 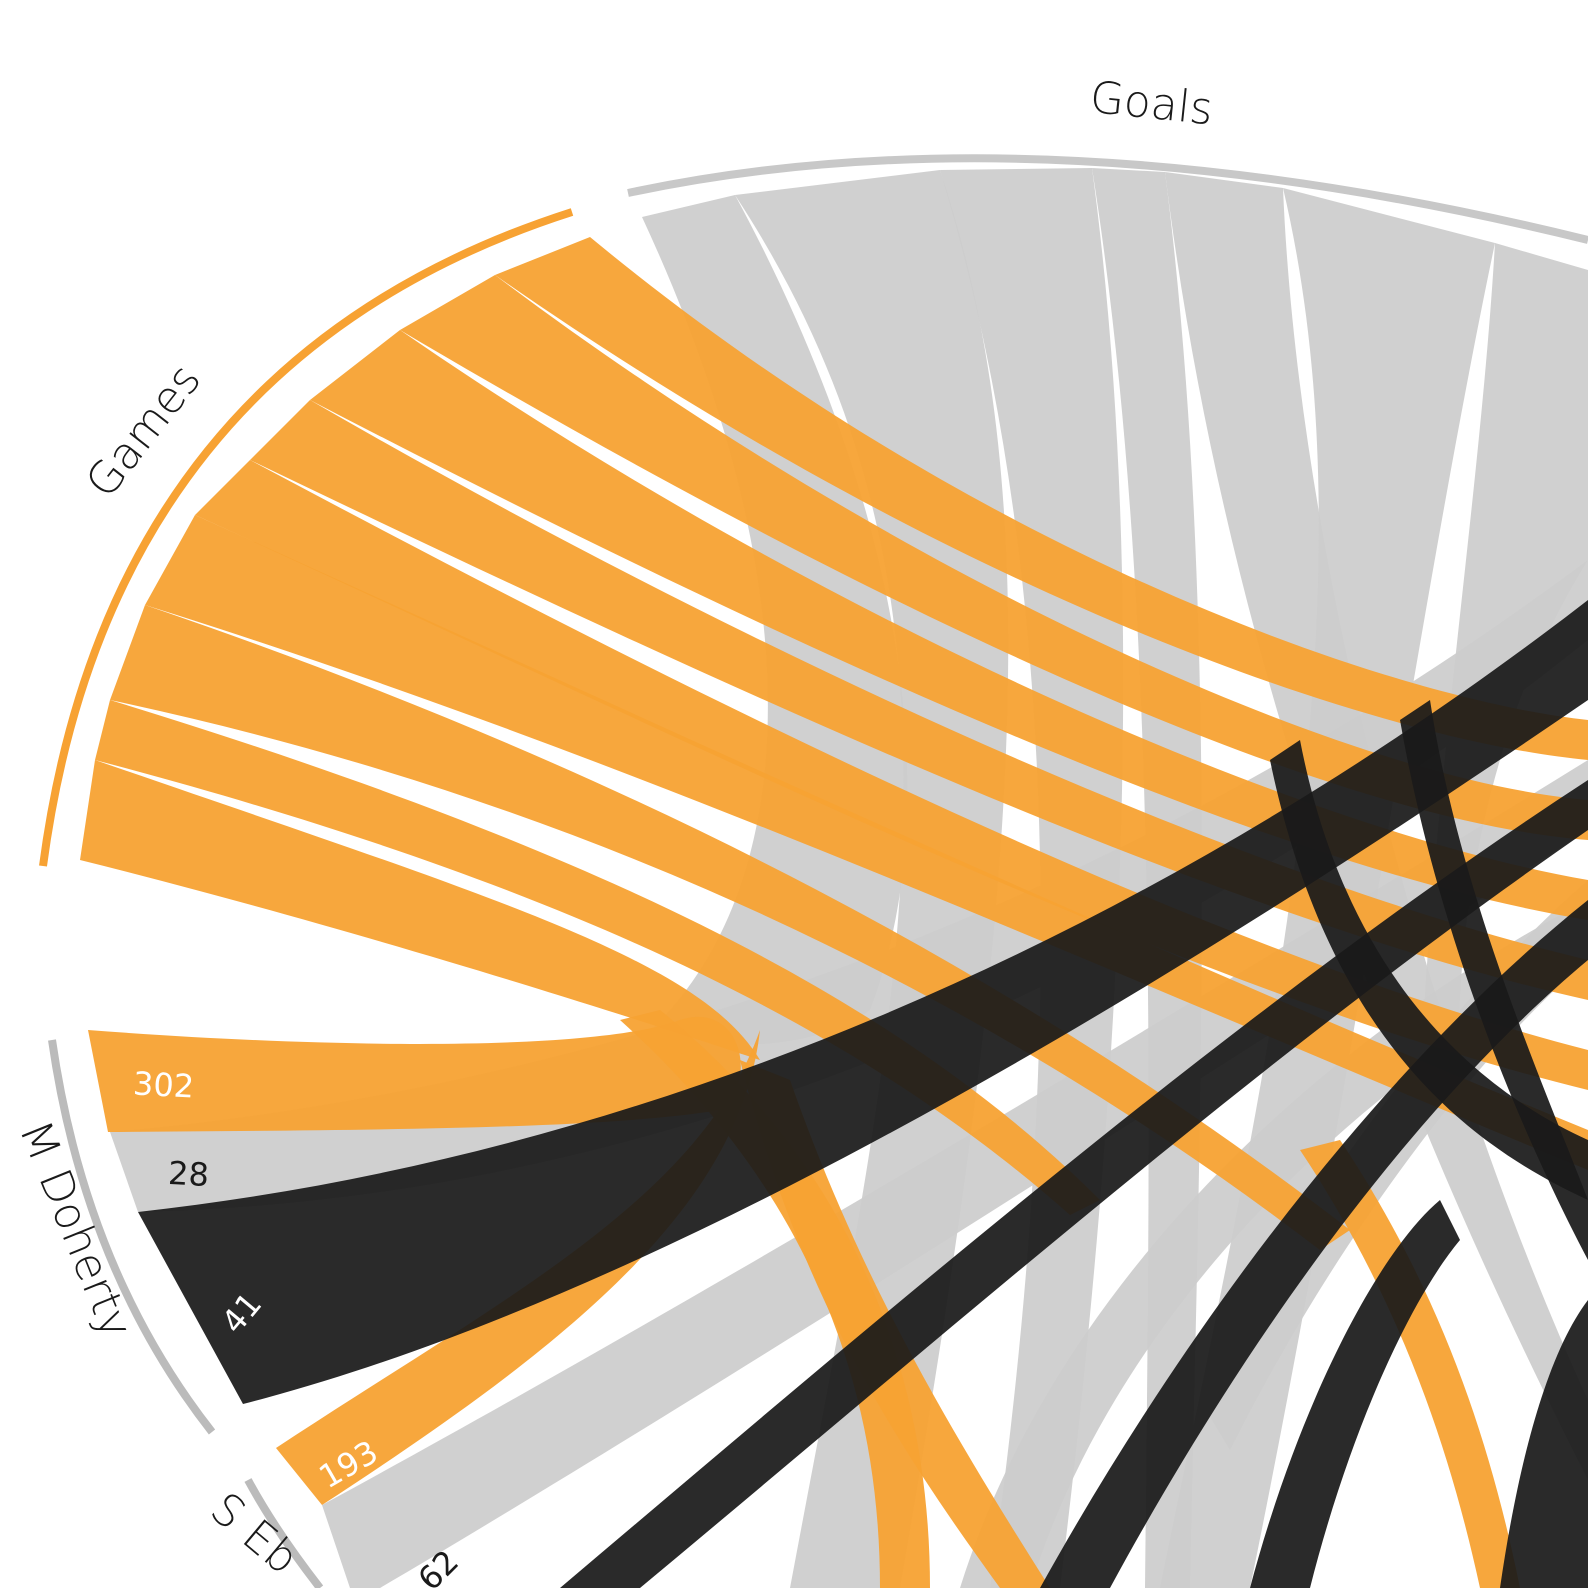 I want to click on games-label: Games, so click(x=143, y=431).